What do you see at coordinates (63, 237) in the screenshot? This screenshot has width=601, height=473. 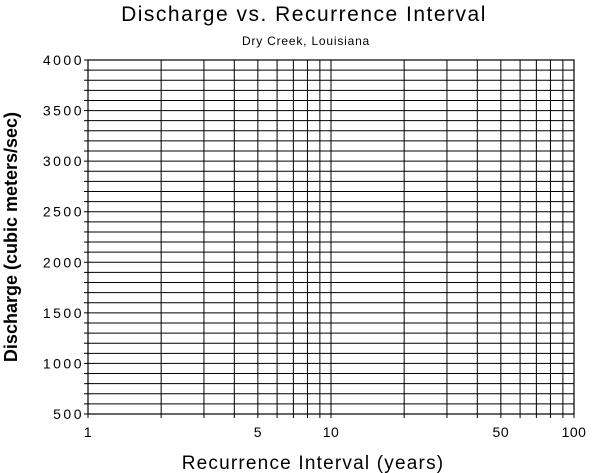 I see `y-axis-tick-labels: 4000 3500 3000 2500 2000 1500 1000 500` at bounding box center [63, 237].